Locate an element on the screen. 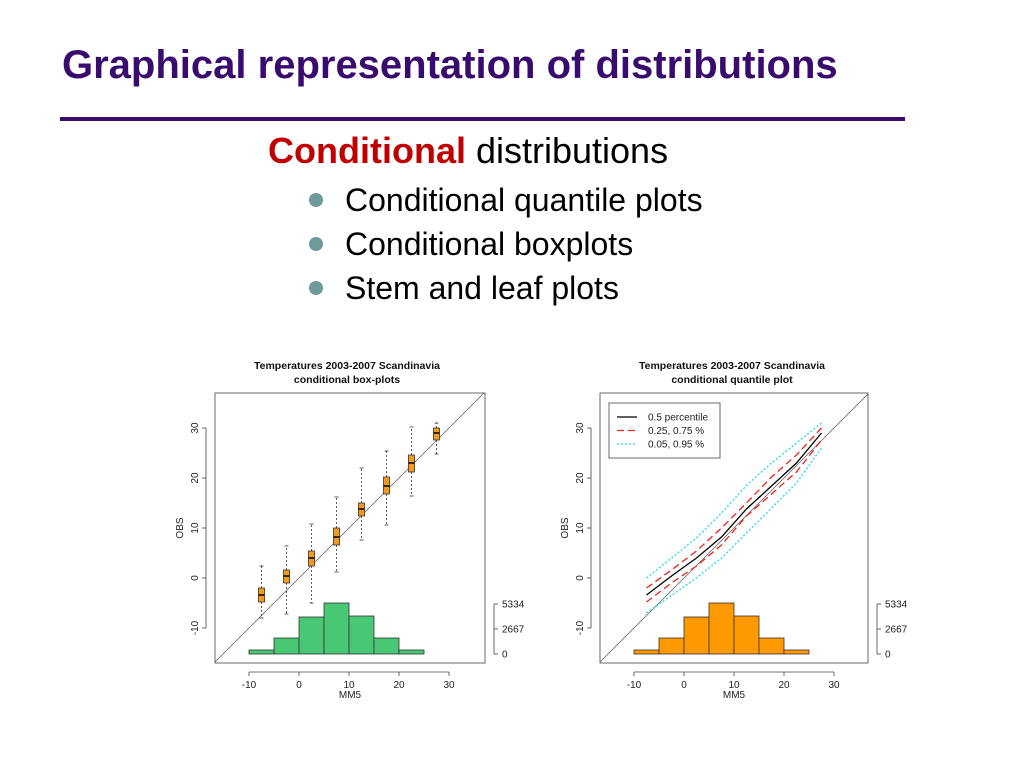 This screenshot has width=1024, height=768. subtitle: Conditional distributions is located at coordinates (468, 150).